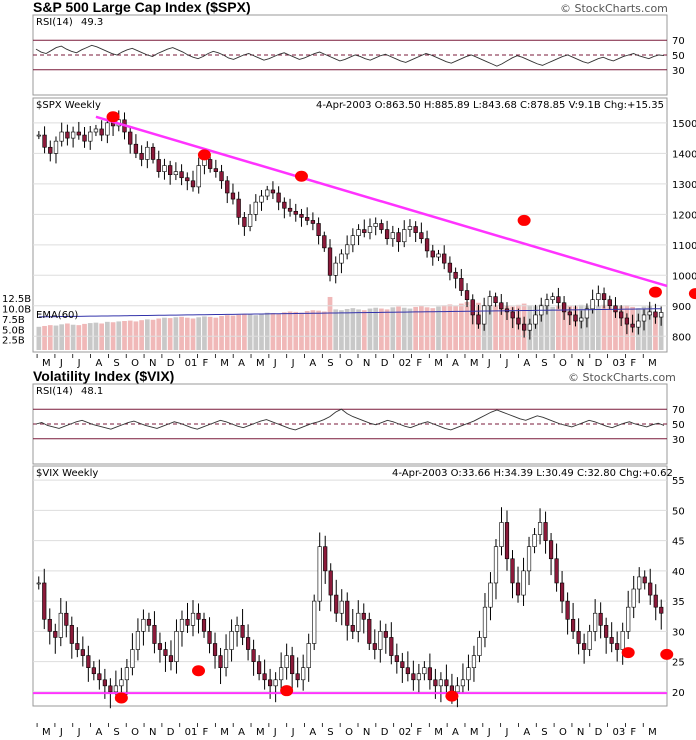 The image size is (696, 740). What do you see at coordinates (135, 363) in the screenshot?
I see `x-axis-top-label: O` at bounding box center [135, 363].